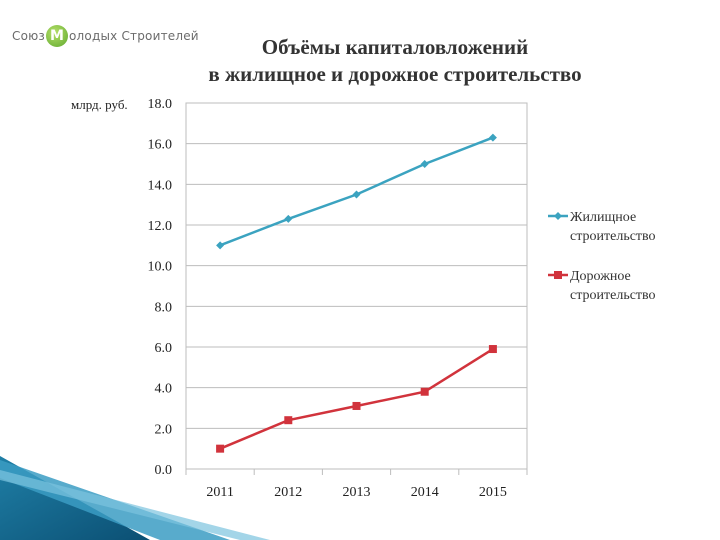 Image resolution: width=720 pixels, height=540 pixels. I want to click on y-tick-label: 16.0, so click(160, 145).